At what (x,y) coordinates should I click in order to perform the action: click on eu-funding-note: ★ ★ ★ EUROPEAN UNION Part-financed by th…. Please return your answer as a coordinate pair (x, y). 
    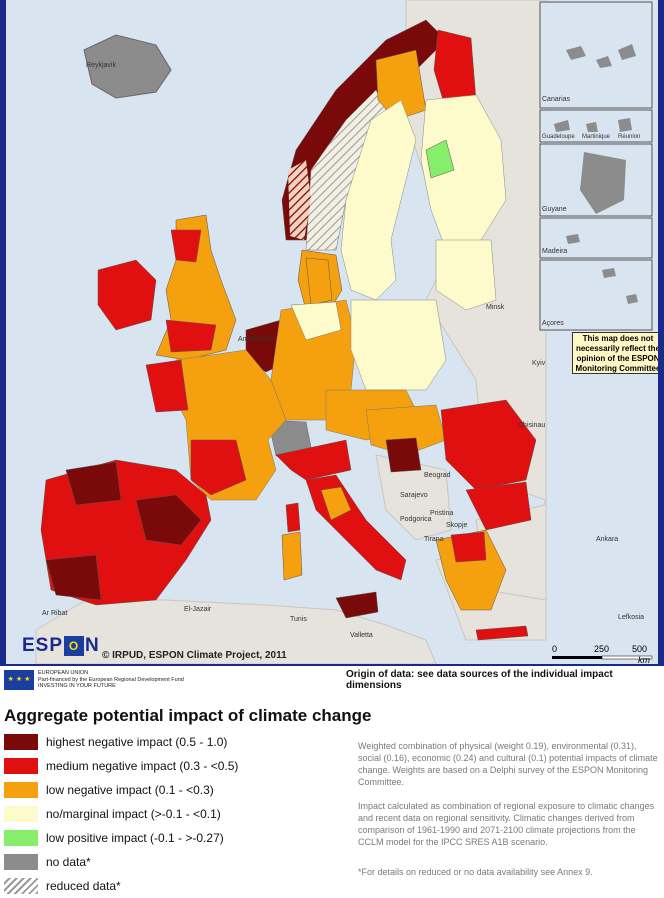
    Looking at the image, I should click on (94, 680).